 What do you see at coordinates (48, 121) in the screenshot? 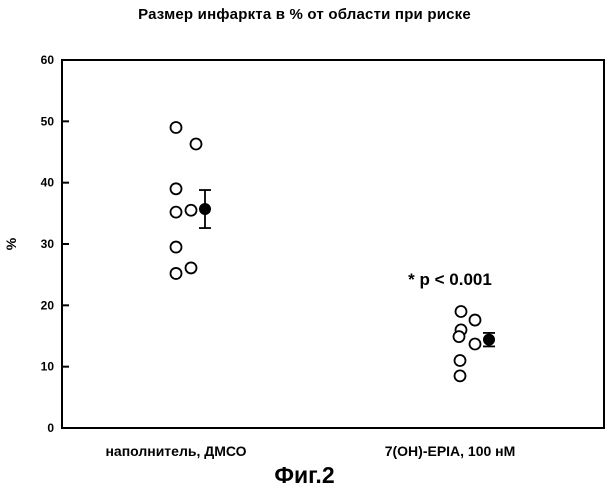
I see `y-tick-label: 50` at bounding box center [48, 121].